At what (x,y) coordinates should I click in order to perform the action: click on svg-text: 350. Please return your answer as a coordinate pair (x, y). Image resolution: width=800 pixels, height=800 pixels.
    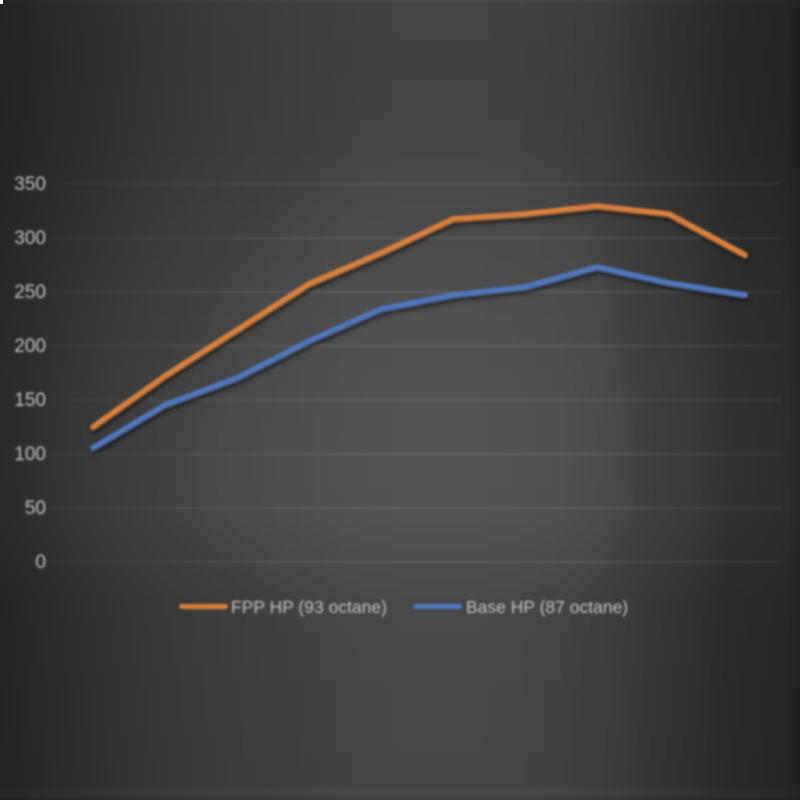
    Looking at the image, I should click on (30, 184).